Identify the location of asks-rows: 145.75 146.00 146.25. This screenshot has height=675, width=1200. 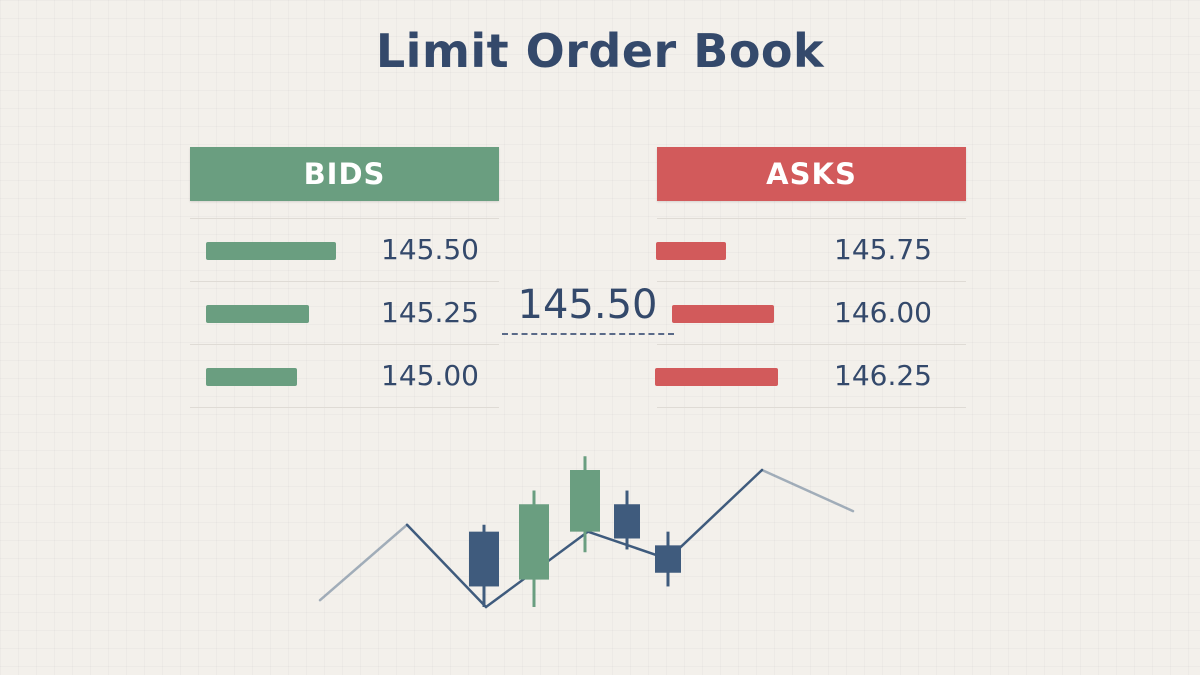
(810, 313).